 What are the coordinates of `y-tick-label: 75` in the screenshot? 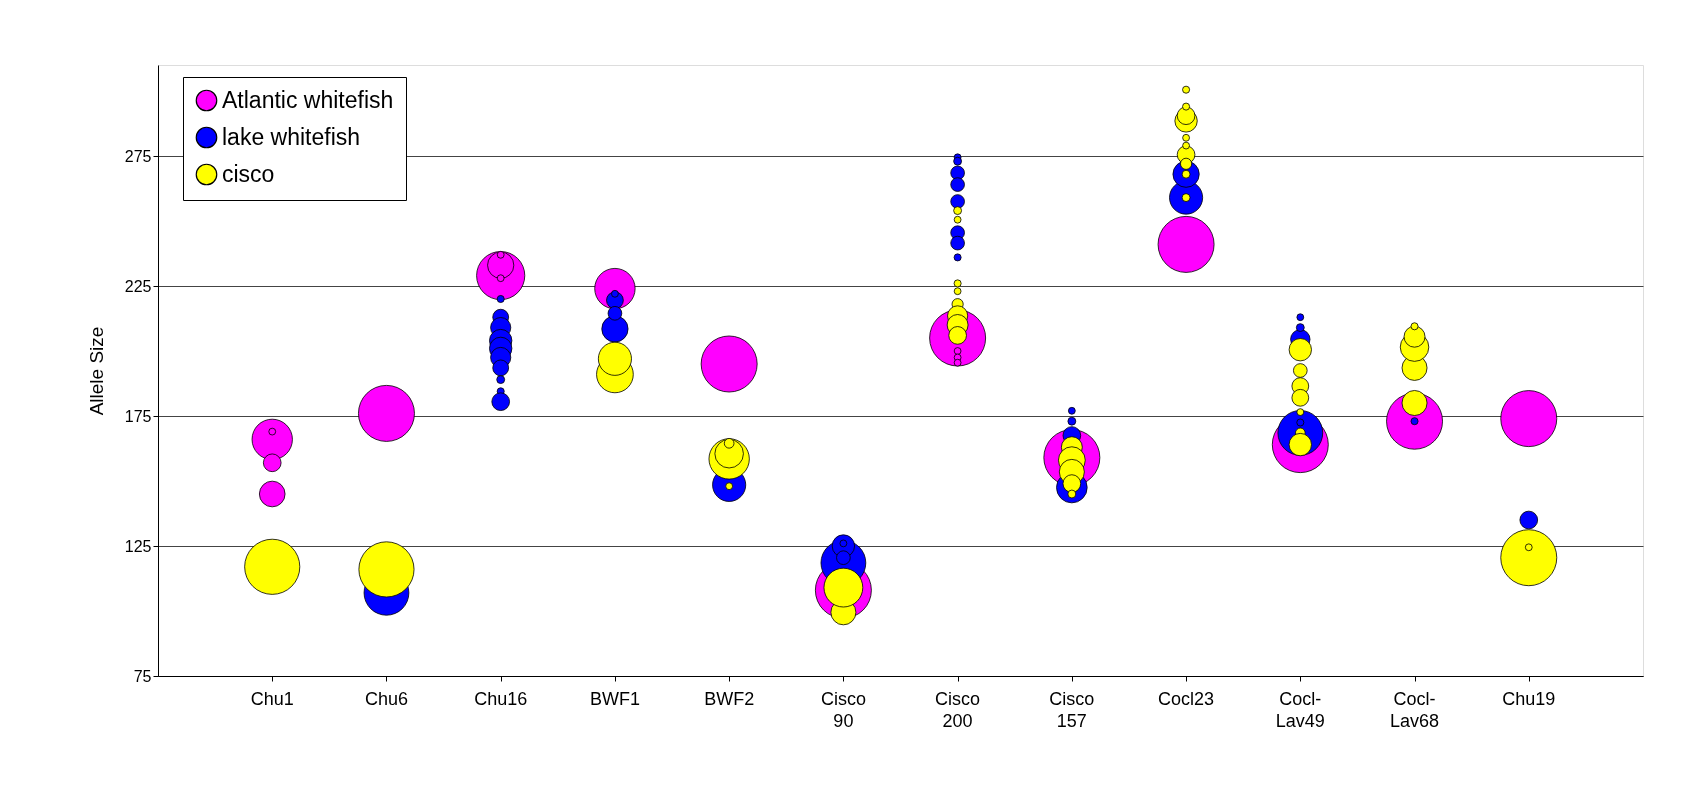 It's located at (142, 676).